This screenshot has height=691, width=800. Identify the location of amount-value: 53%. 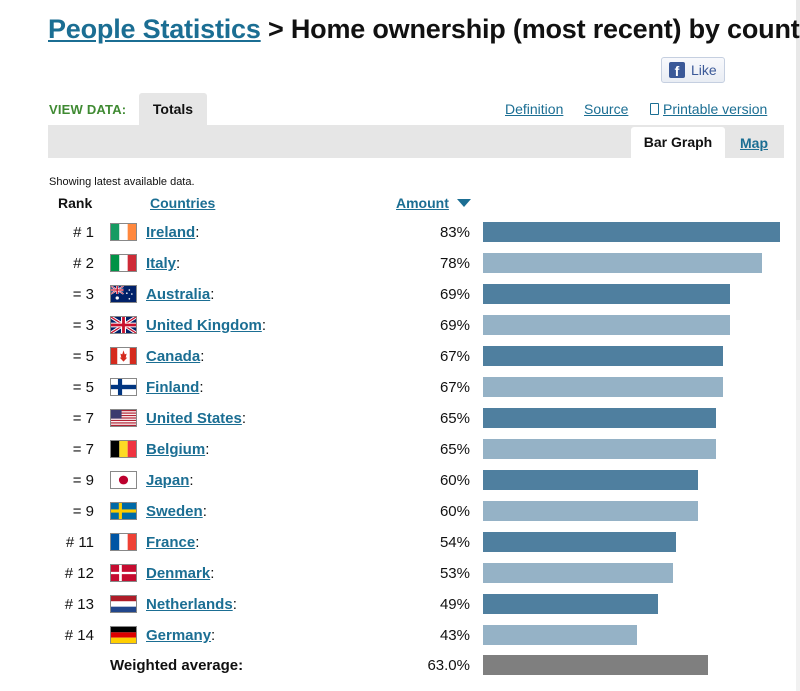
(454, 573).